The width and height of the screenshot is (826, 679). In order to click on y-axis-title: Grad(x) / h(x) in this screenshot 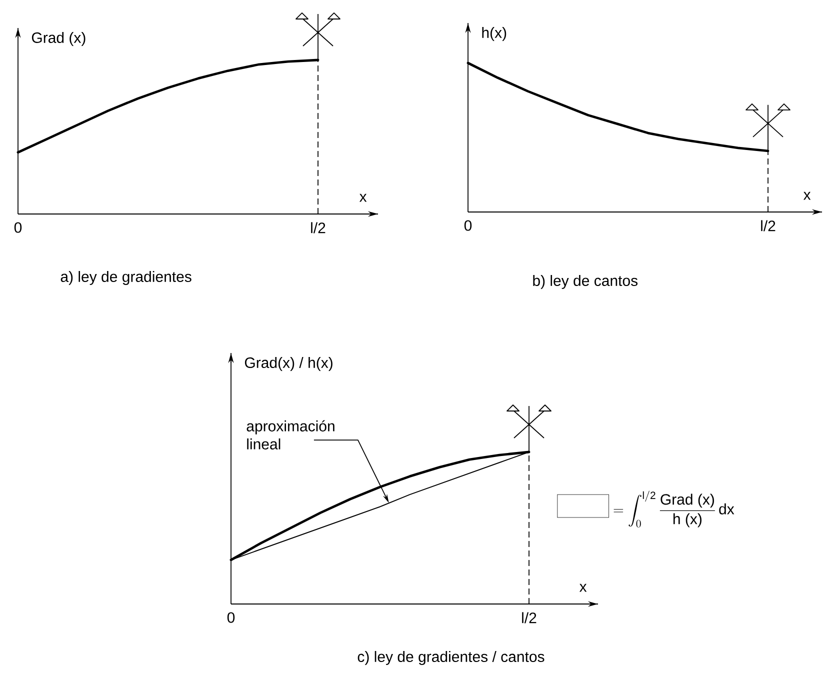, I will do `click(288, 364)`.